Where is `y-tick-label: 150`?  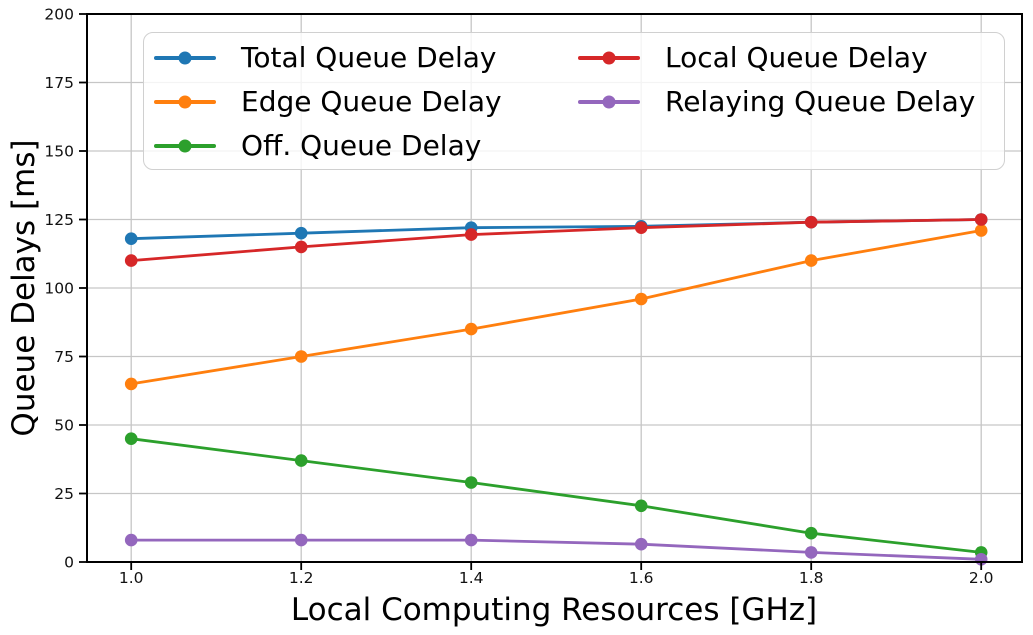 y-tick-label: 150 is located at coordinates (59, 152).